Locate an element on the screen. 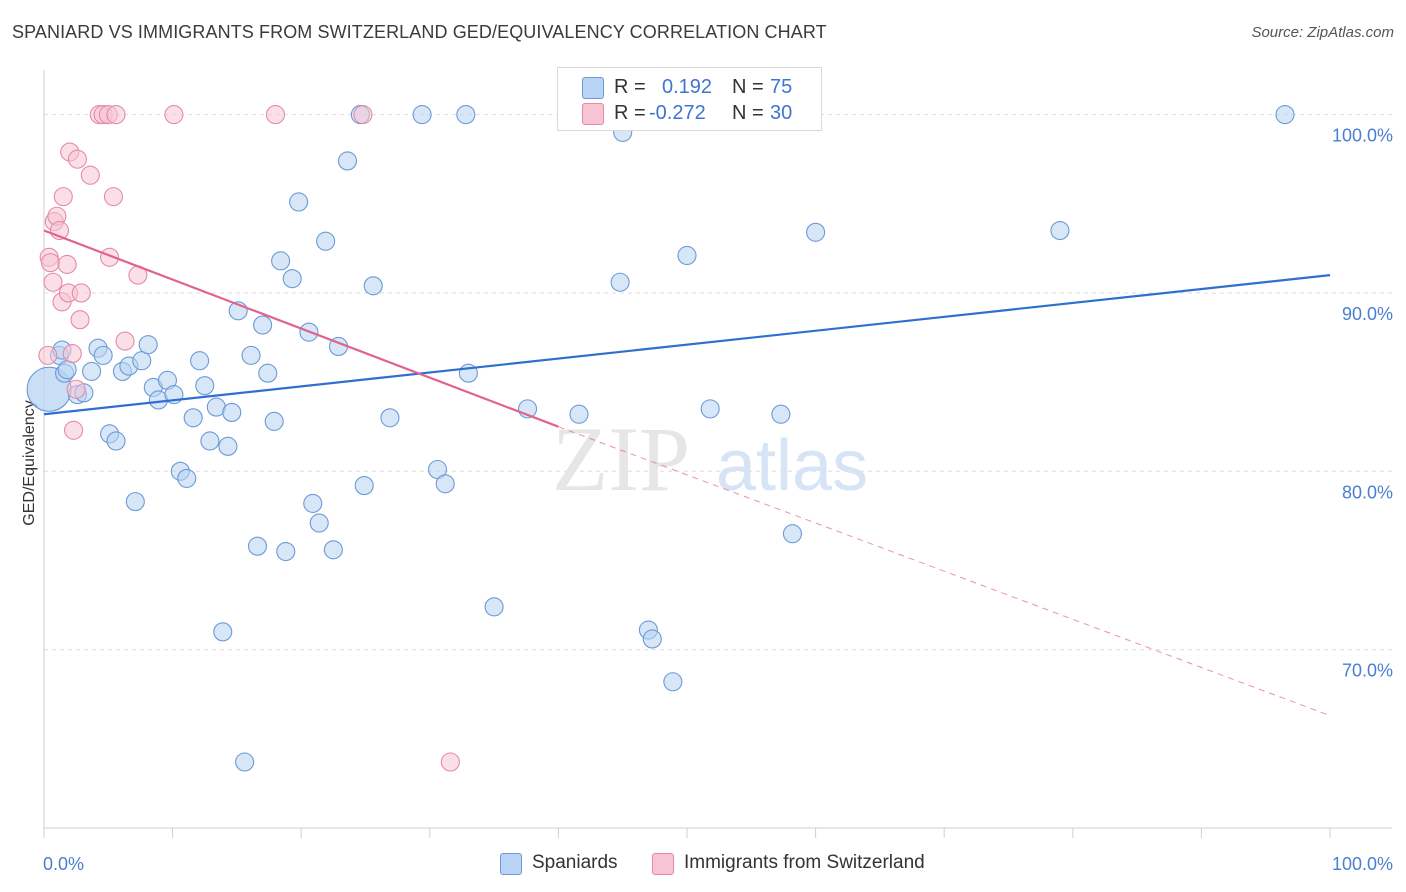  y-tick-label: 90.0% is located at coordinates (1367, 314).